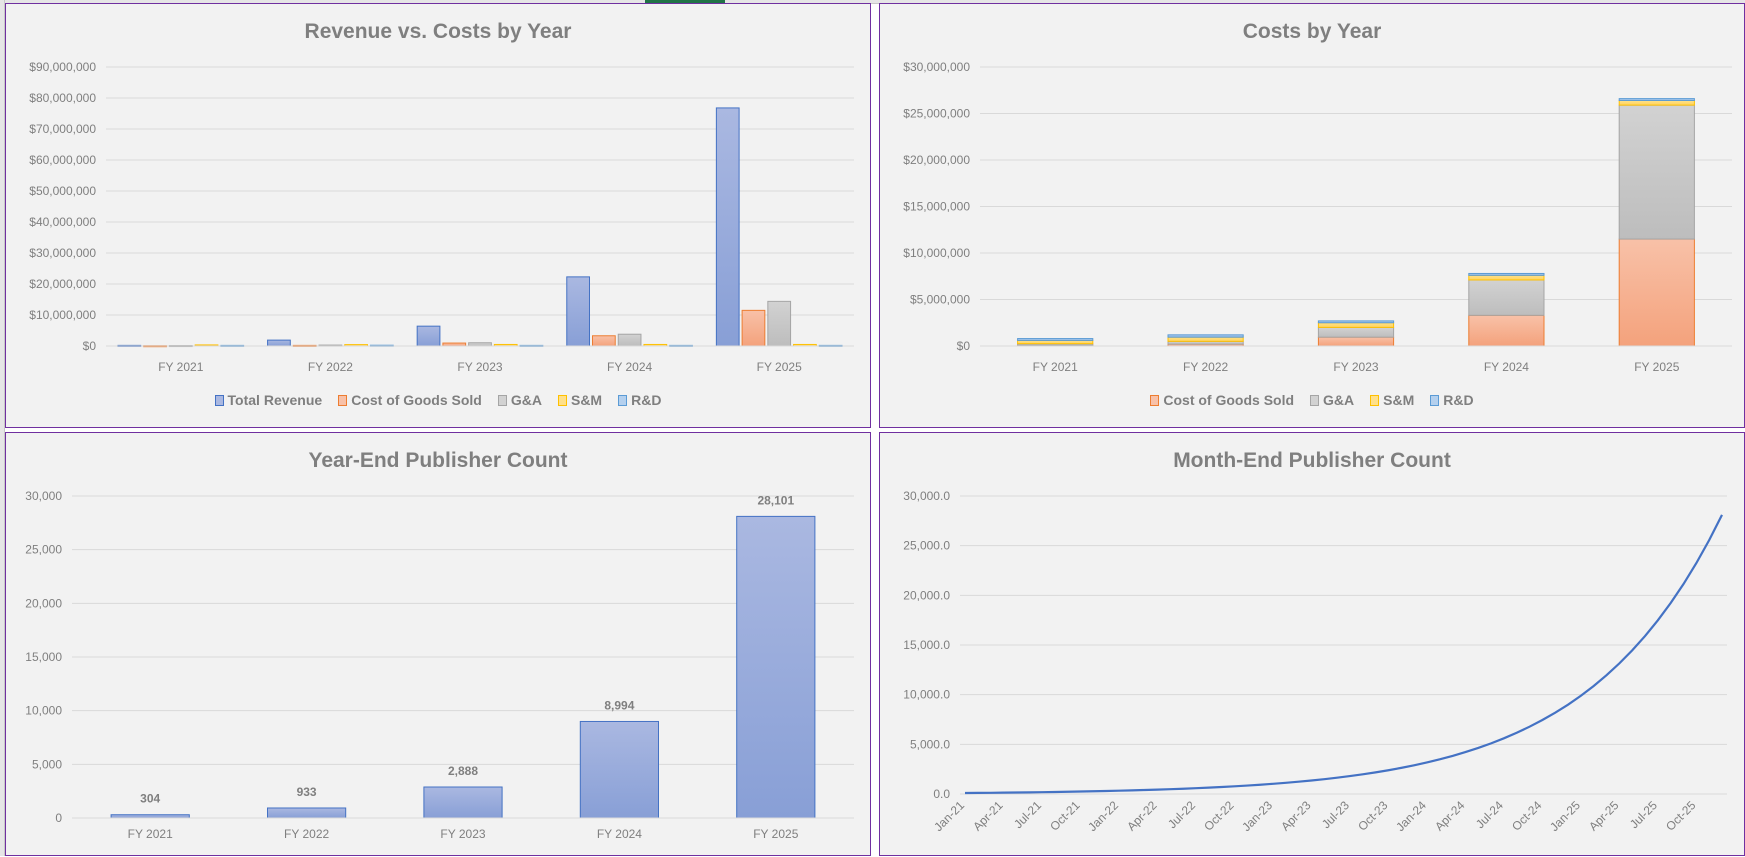 This screenshot has height=857, width=1745. Describe the element at coordinates (463, 771) in the screenshot. I see `data-label: 2,888` at that location.